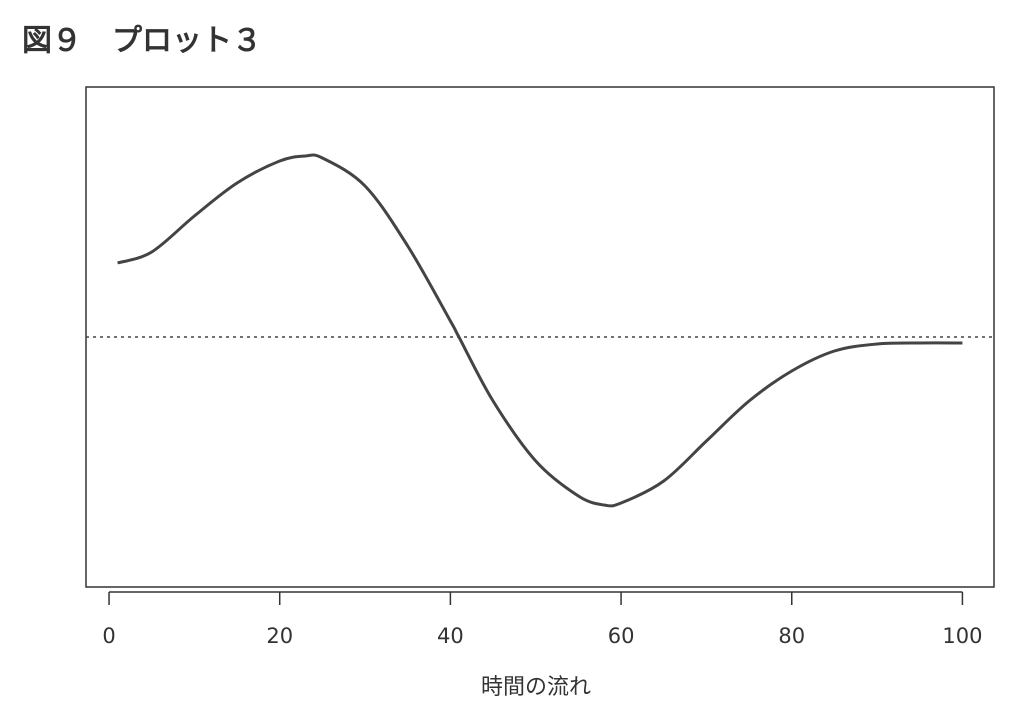  What do you see at coordinates (621, 636) in the screenshot?
I see `x-tick-label: 60` at bounding box center [621, 636].